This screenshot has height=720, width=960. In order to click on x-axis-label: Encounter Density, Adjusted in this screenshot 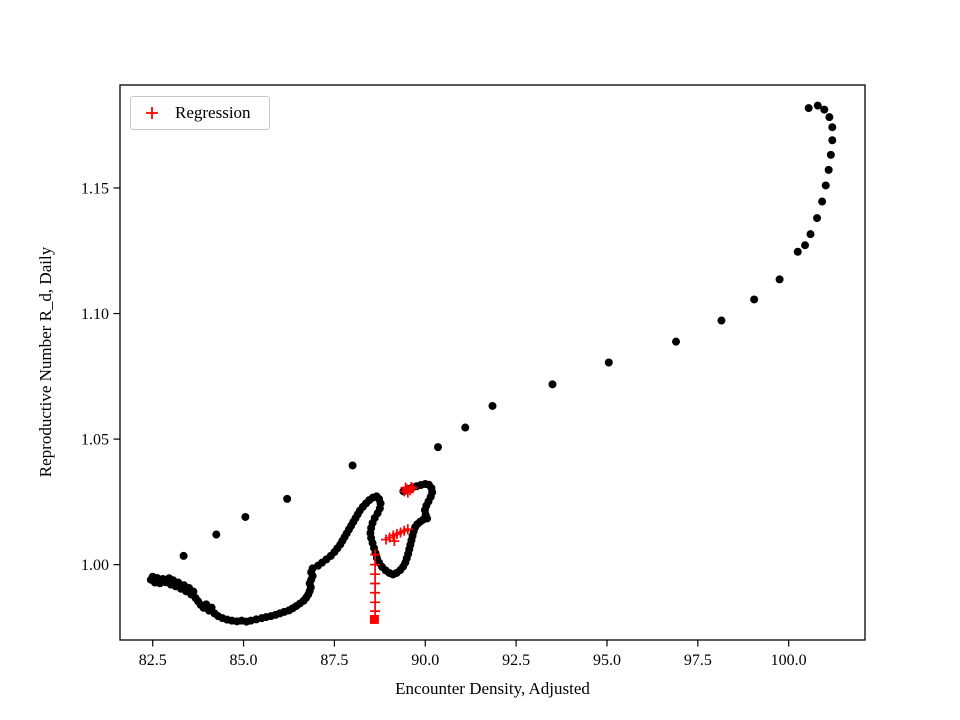, I will do `click(492, 688)`.